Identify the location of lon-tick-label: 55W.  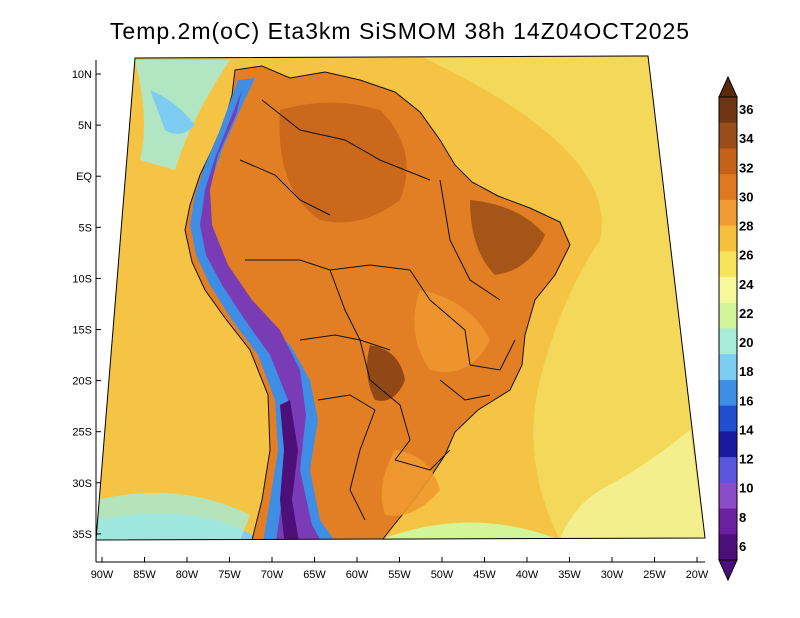
(399, 575).